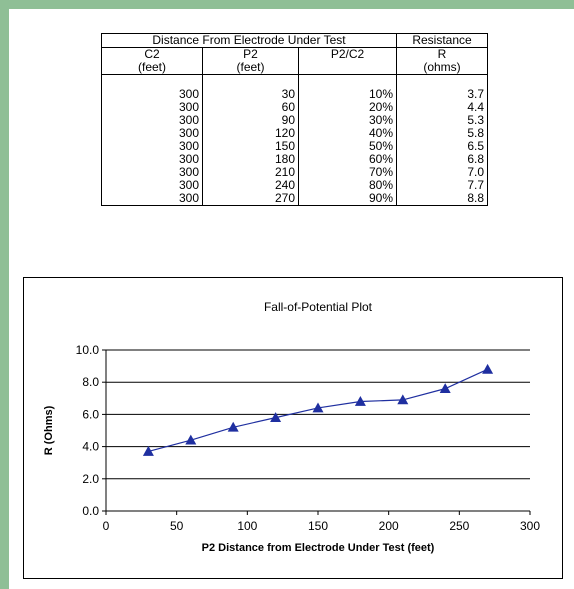 Image resolution: width=574 pixels, height=589 pixels. I want to click on table-row: 300 150 50% 6.5, so click(294, 146).